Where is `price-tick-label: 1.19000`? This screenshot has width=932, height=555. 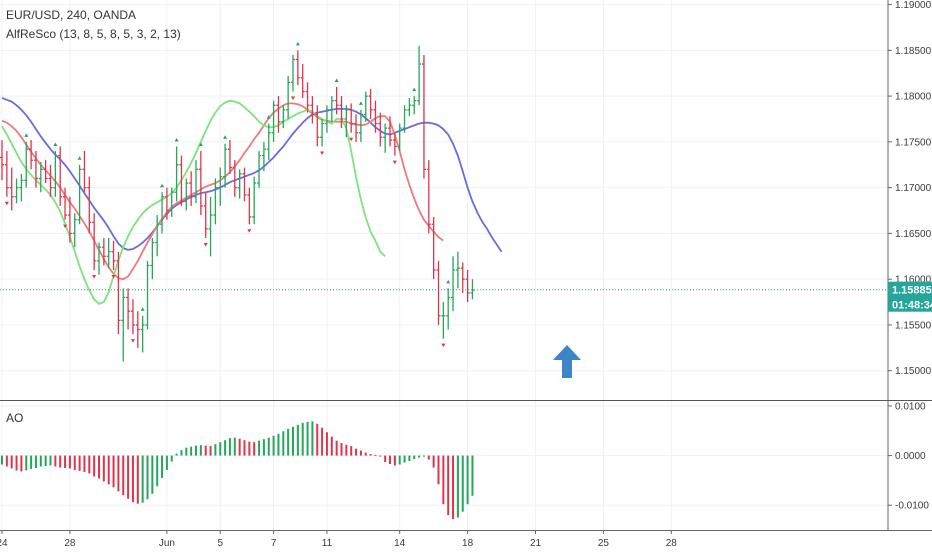 price-tick-label: 1.19000 is located at coordinates (913, 5).